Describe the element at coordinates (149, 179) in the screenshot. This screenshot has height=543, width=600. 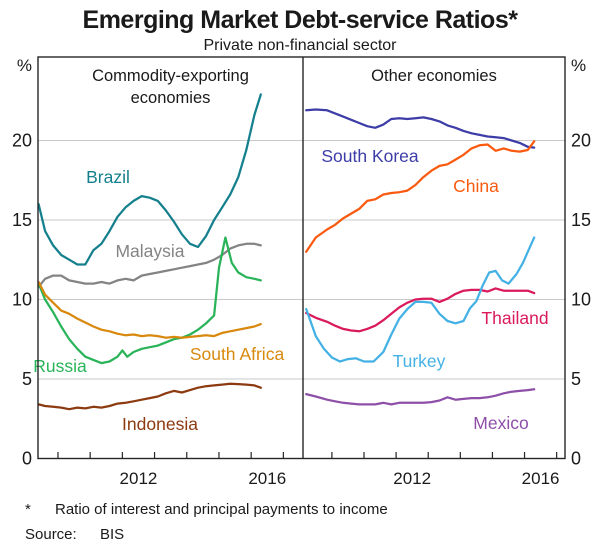
I see `line-brazil` at that location.